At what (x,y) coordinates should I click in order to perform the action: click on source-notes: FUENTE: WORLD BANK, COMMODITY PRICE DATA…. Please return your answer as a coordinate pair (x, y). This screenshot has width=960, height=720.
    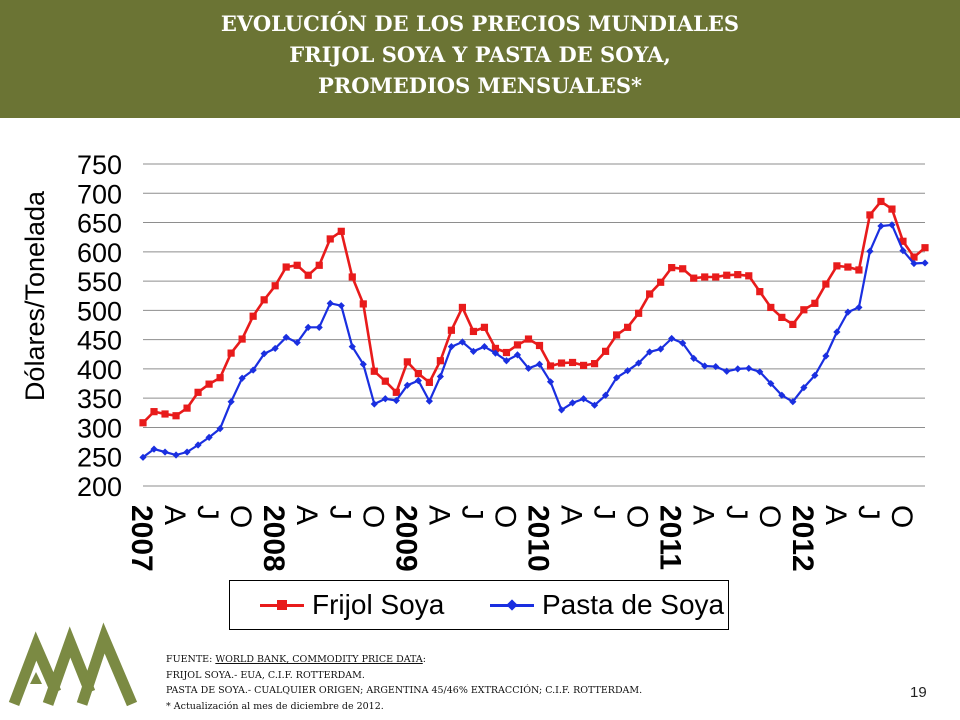
    Looking at the image, I should click on (506, 683).